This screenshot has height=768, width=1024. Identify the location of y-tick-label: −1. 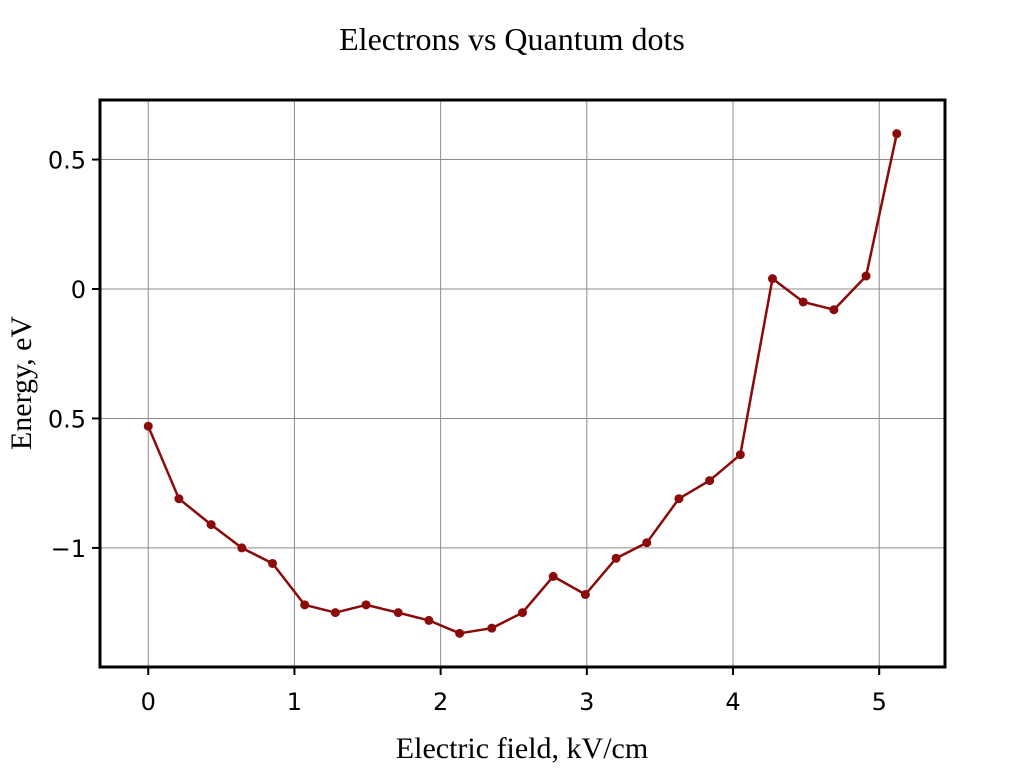
(68, 549).